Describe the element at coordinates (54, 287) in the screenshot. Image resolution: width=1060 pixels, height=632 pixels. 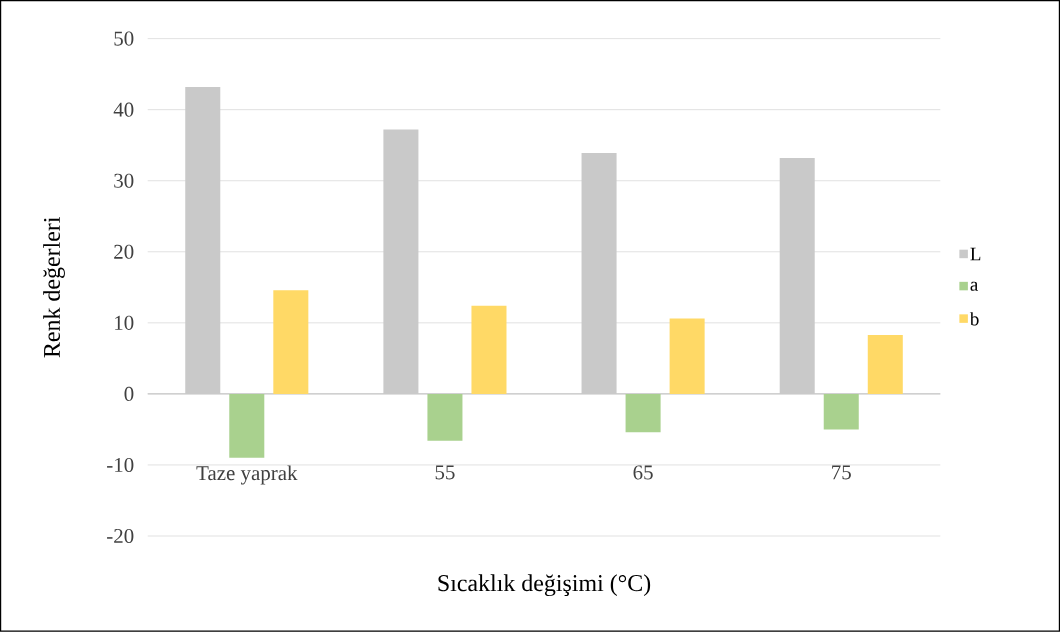
I see `y-axis-title: Renk değerleri` at that location.